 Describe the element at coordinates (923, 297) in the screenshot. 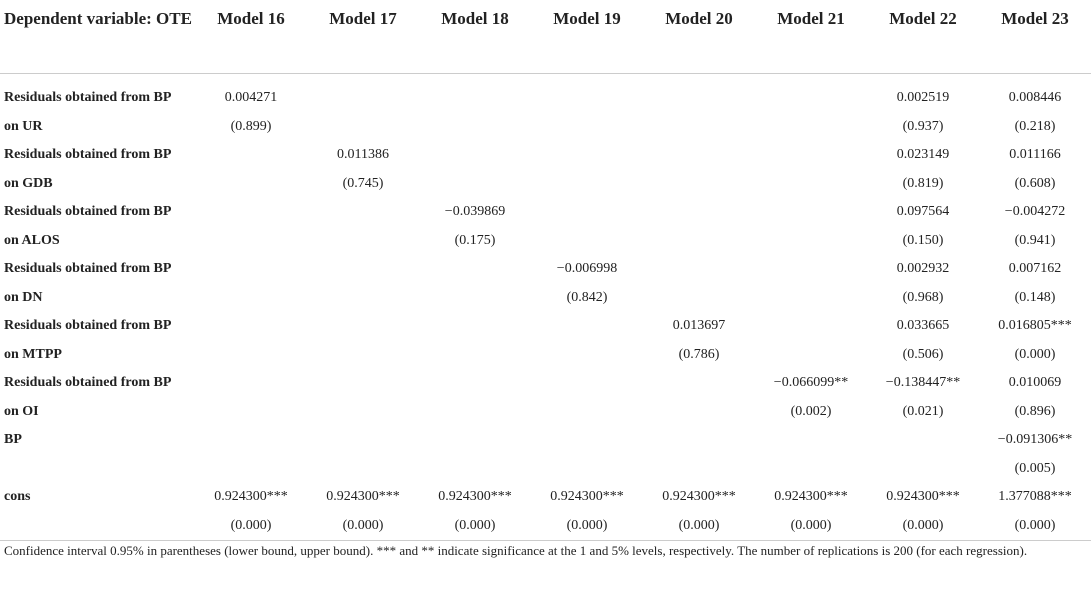

I see `cell: (0.968)` at that location.